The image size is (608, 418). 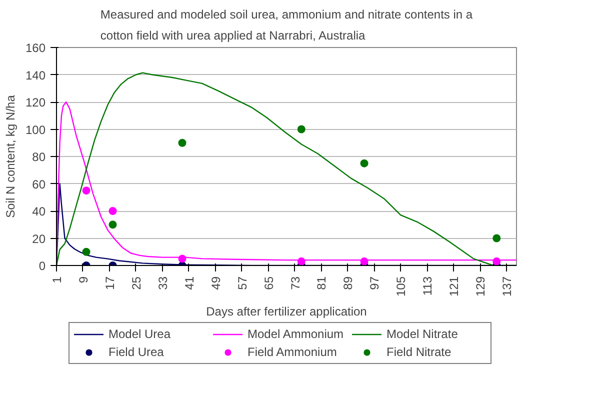 What do you see at coordinates (39, 157) in the screenshot?
I see `y-tick-label: 80` at bounding box center [39, 157].